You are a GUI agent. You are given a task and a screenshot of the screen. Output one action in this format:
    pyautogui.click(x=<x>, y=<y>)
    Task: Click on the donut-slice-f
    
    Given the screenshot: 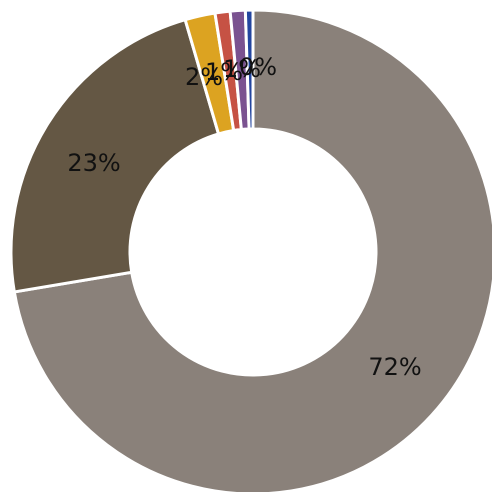 What is the action you would take?
    pyautogui.click(x=249, y=69)
    